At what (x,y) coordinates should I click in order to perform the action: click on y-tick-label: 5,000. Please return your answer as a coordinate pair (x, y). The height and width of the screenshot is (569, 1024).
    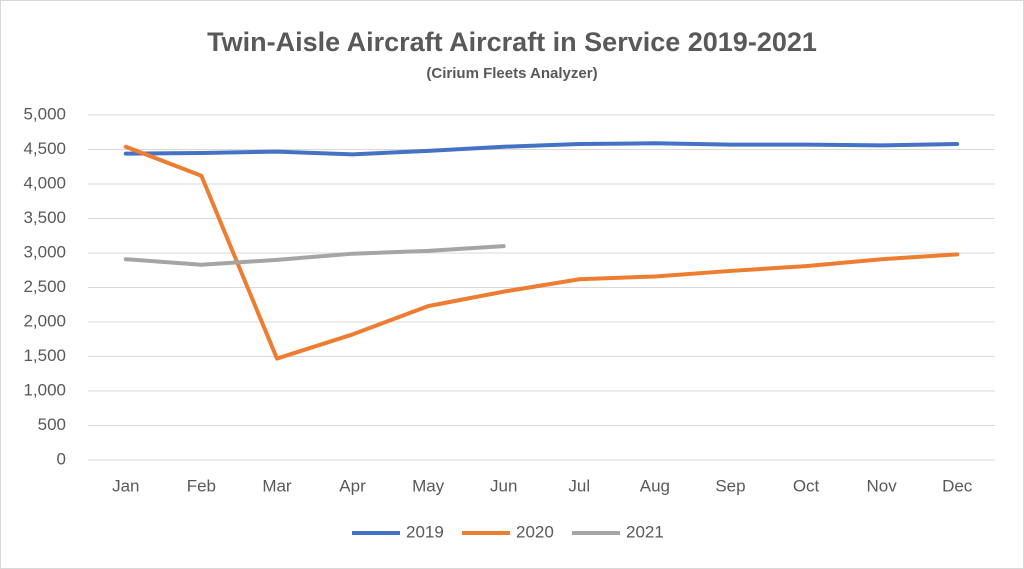
    Looking at the image, I should click on (44, 113).